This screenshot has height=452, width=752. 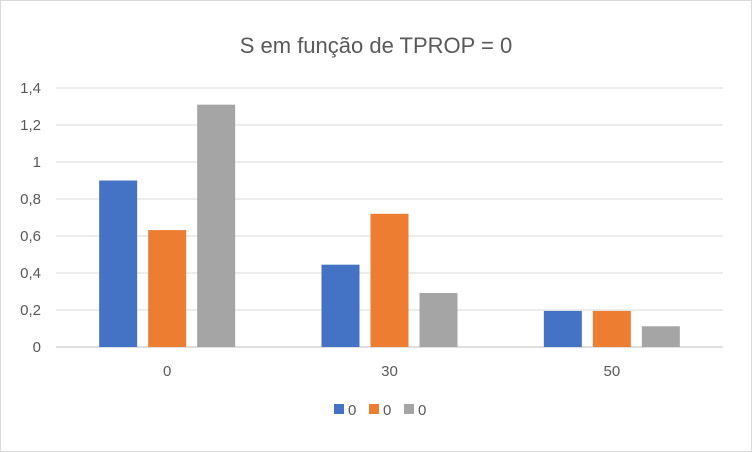 I want to click on chart-title: S em função de TPROP = 0, so click(x=376, y=45).